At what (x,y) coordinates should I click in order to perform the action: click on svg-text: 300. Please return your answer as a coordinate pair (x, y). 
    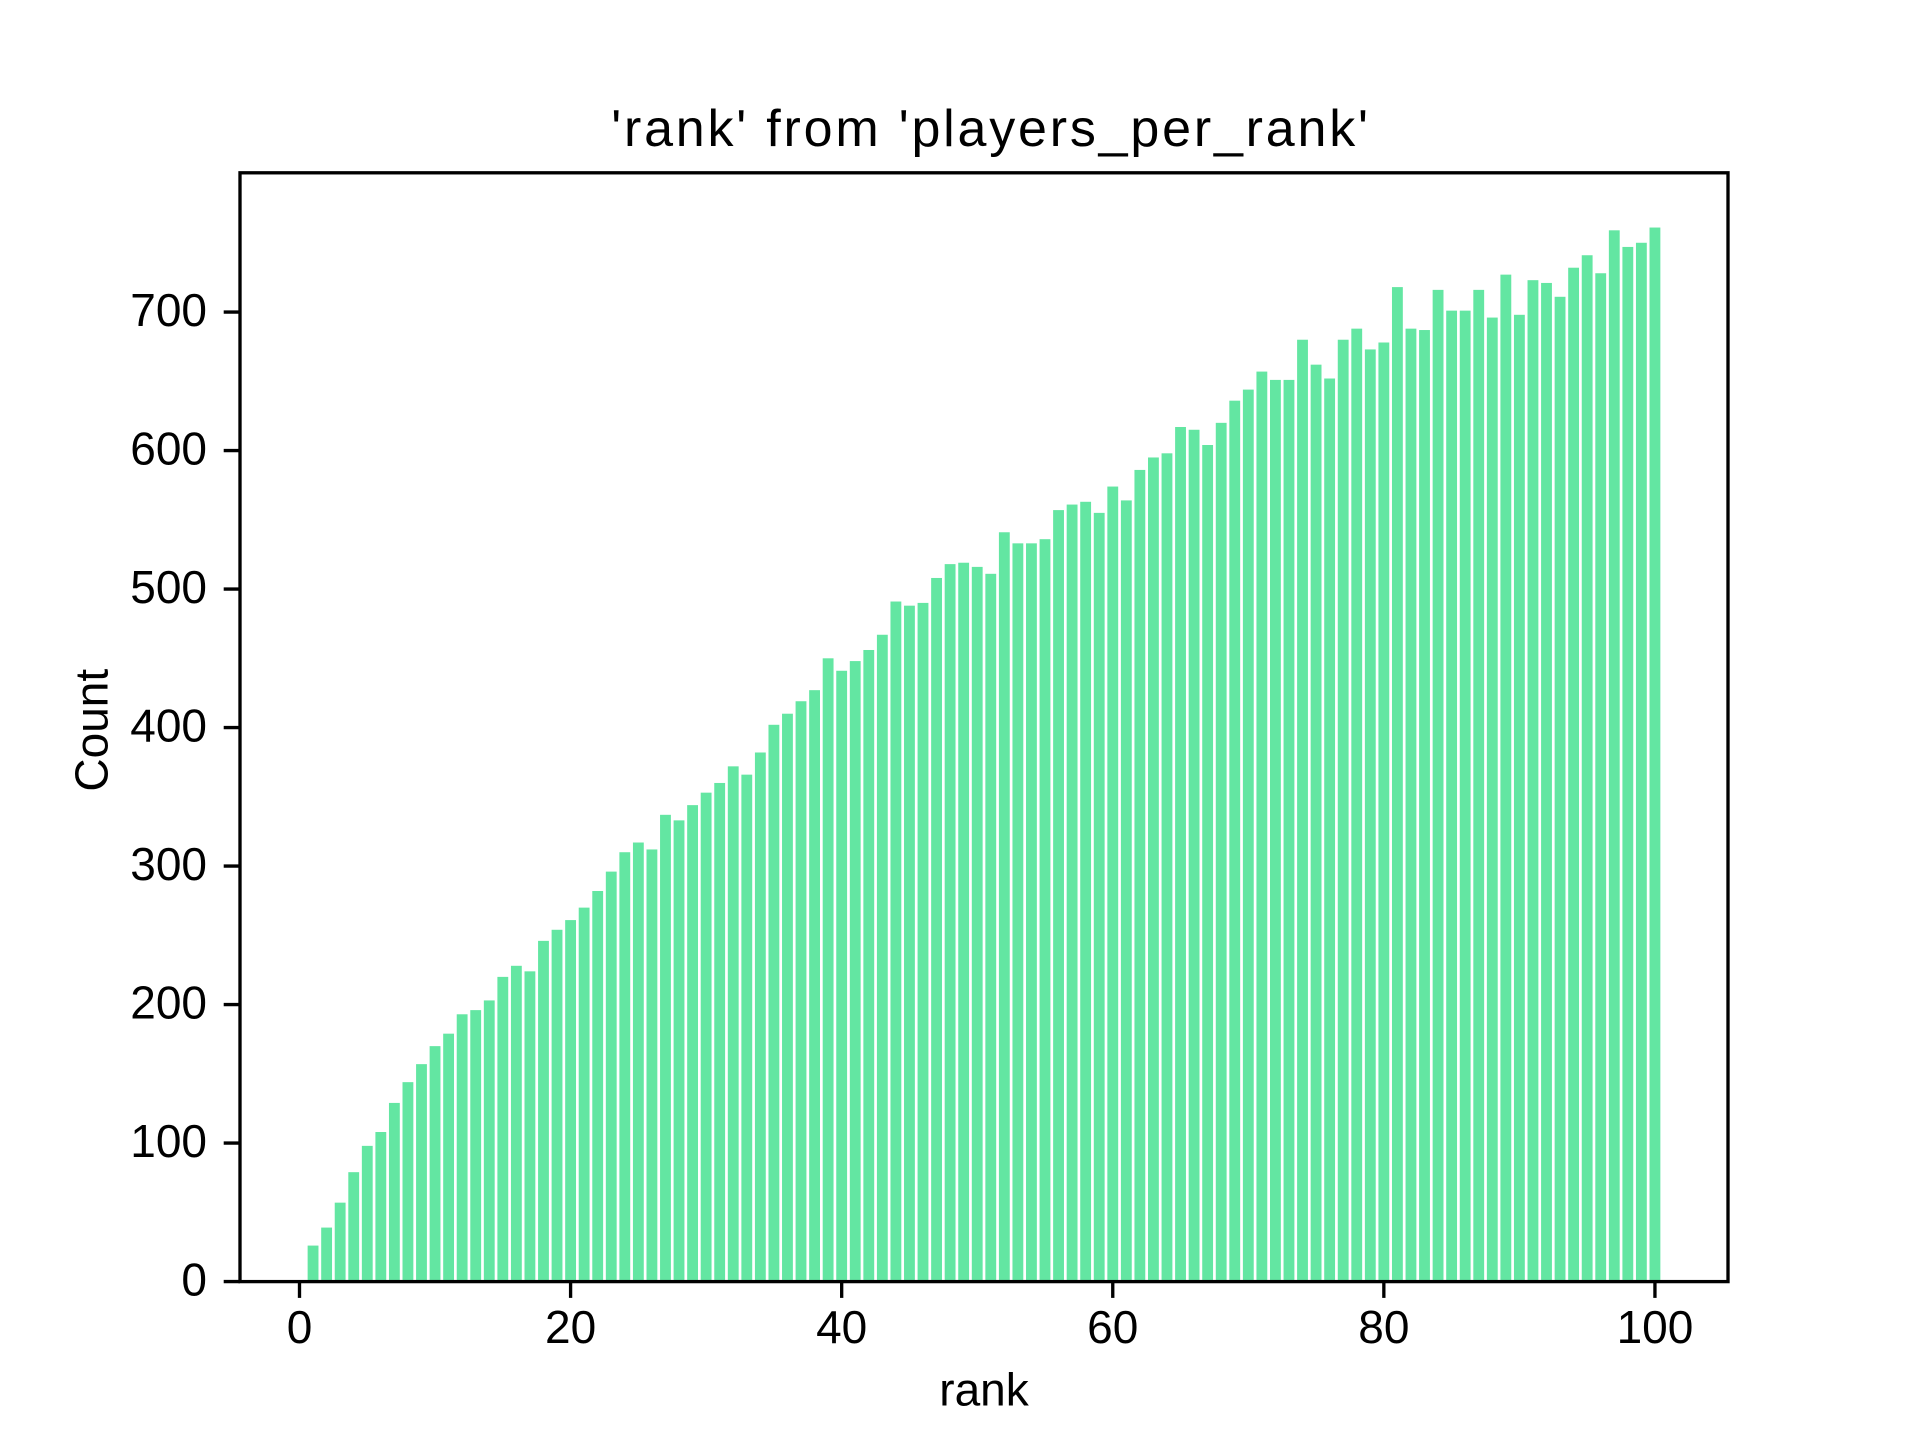
    Looking at the image, I should click on (168, 864).